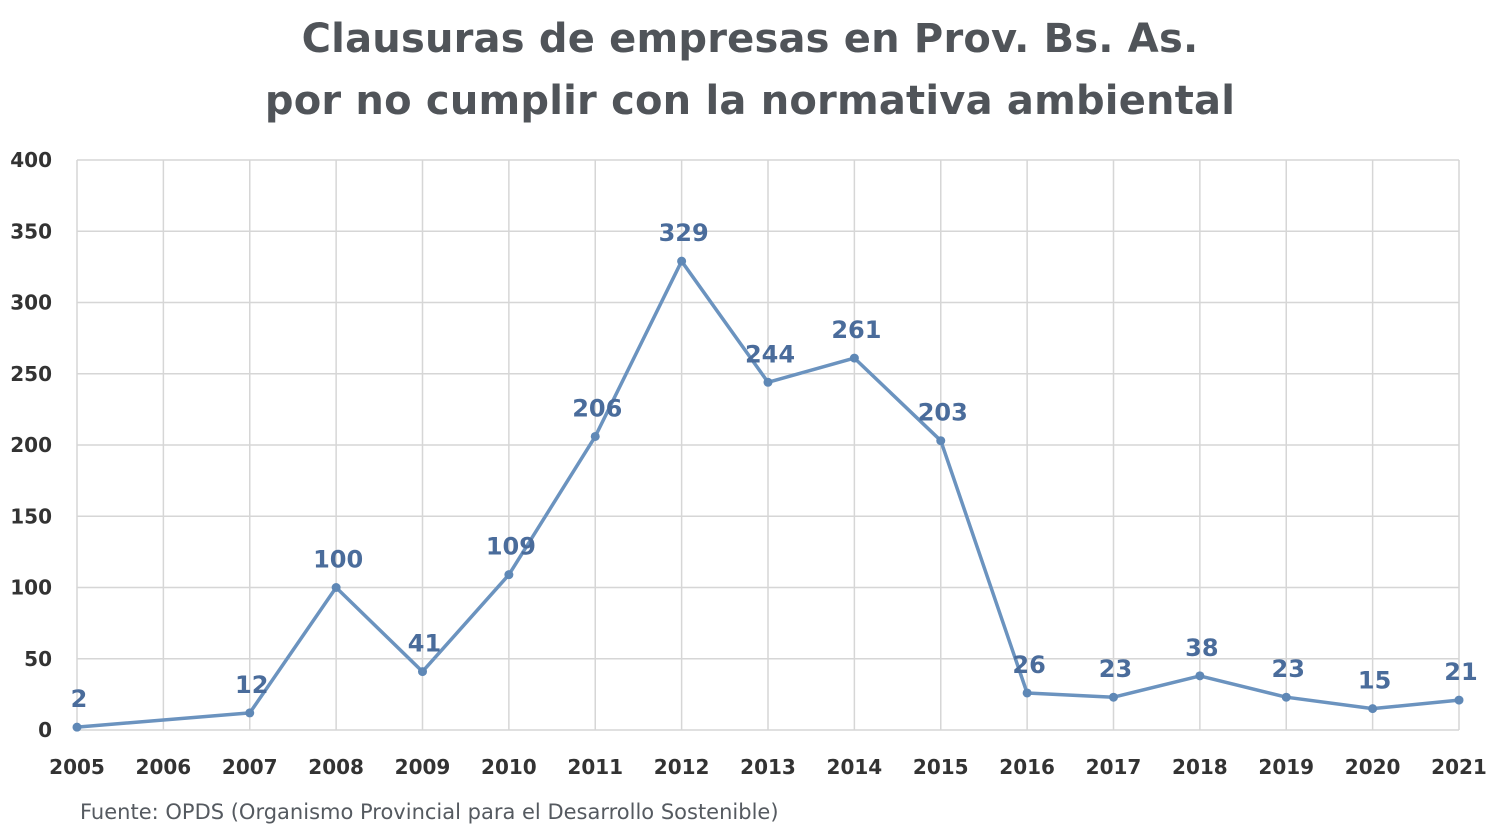 This screenshot has width=1500, height=838. What do you see at coordinates (595, 767) in the screenshot?
I see `x-tick-label: 2011` at bounding box center [595, 767].